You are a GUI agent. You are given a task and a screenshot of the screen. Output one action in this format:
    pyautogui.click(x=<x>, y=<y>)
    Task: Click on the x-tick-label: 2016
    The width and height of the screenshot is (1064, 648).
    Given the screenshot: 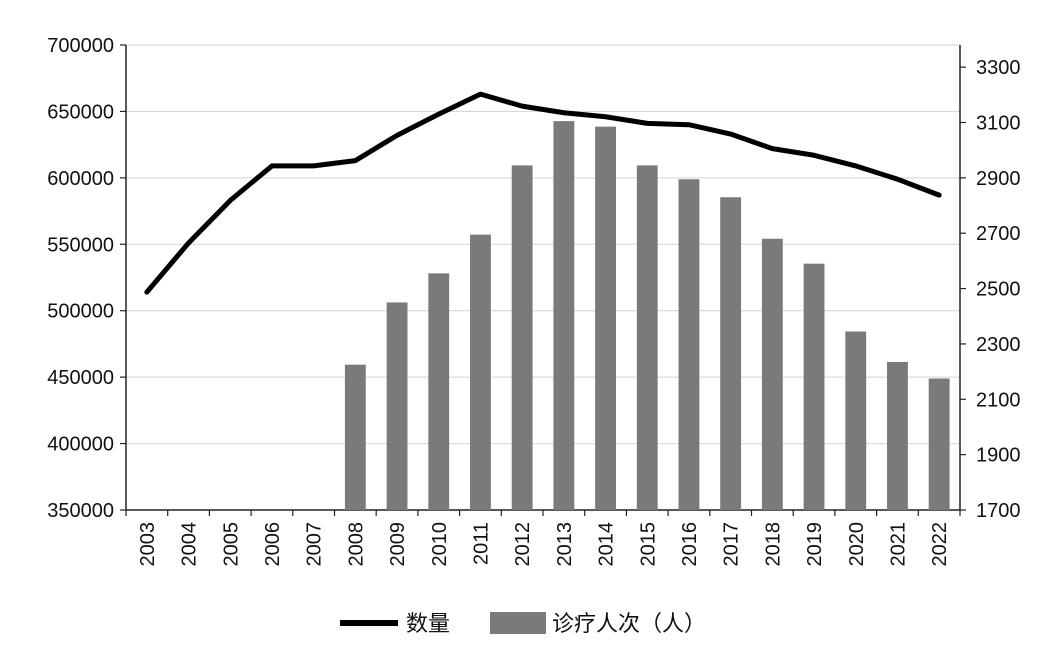 What is the action you would take?
    pyautogui.click(x=690, y=544)
    